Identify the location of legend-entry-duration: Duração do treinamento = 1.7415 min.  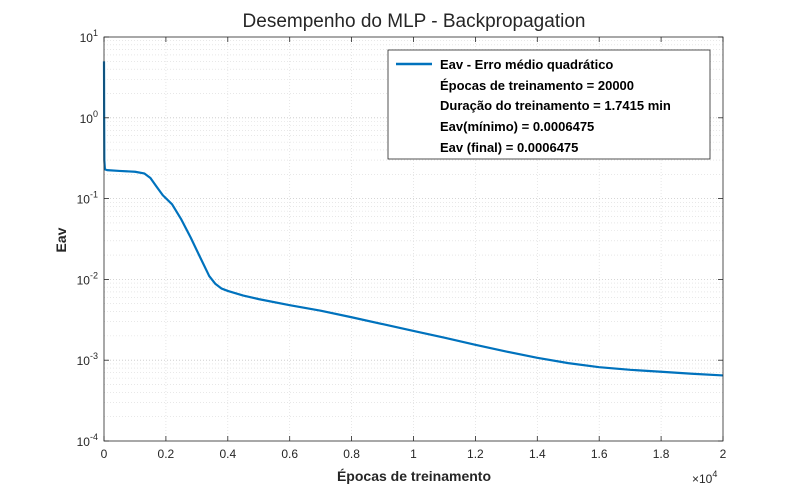
(555, 105).